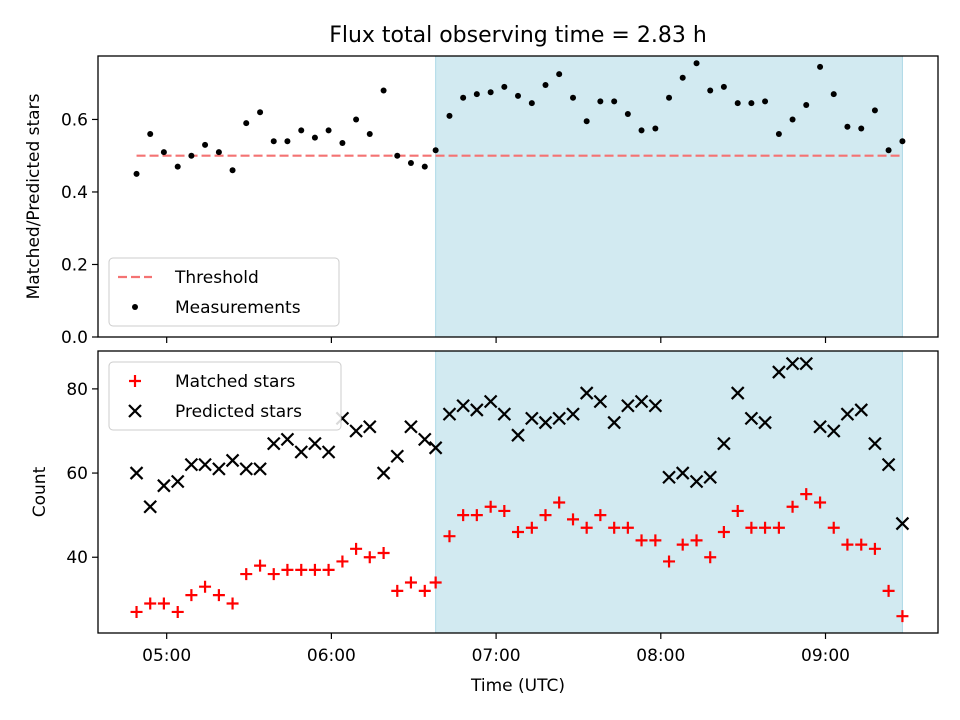  What do you see at coordinates (518, 35) in the screenshot?
I see `chart-title: Flux total observing time = 2.83 h` at bounding box center [518, 35].